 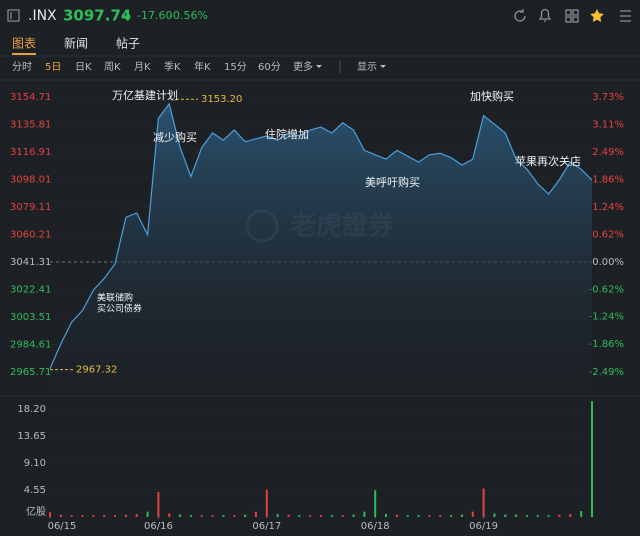 I want to click on x-tick-label: 06/19, so click(x=483, y=526).